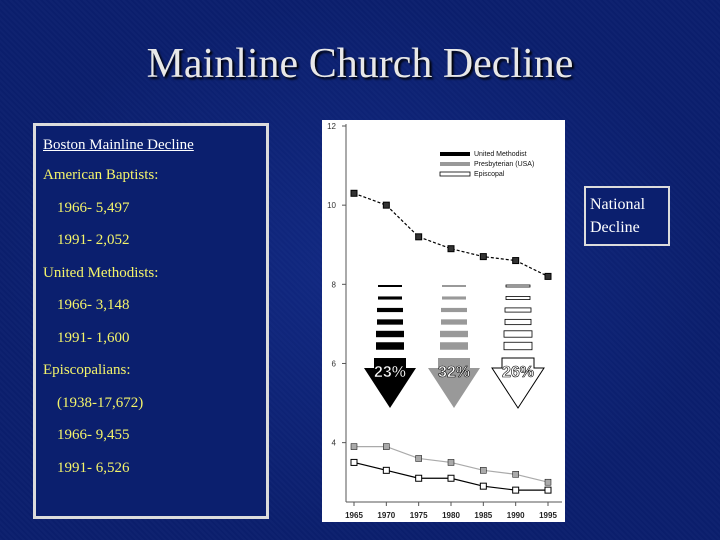 Image resolution: width=720 pixels, height=540 pixels. I want to click on x-tick-label: 1970, so click(386, 515).